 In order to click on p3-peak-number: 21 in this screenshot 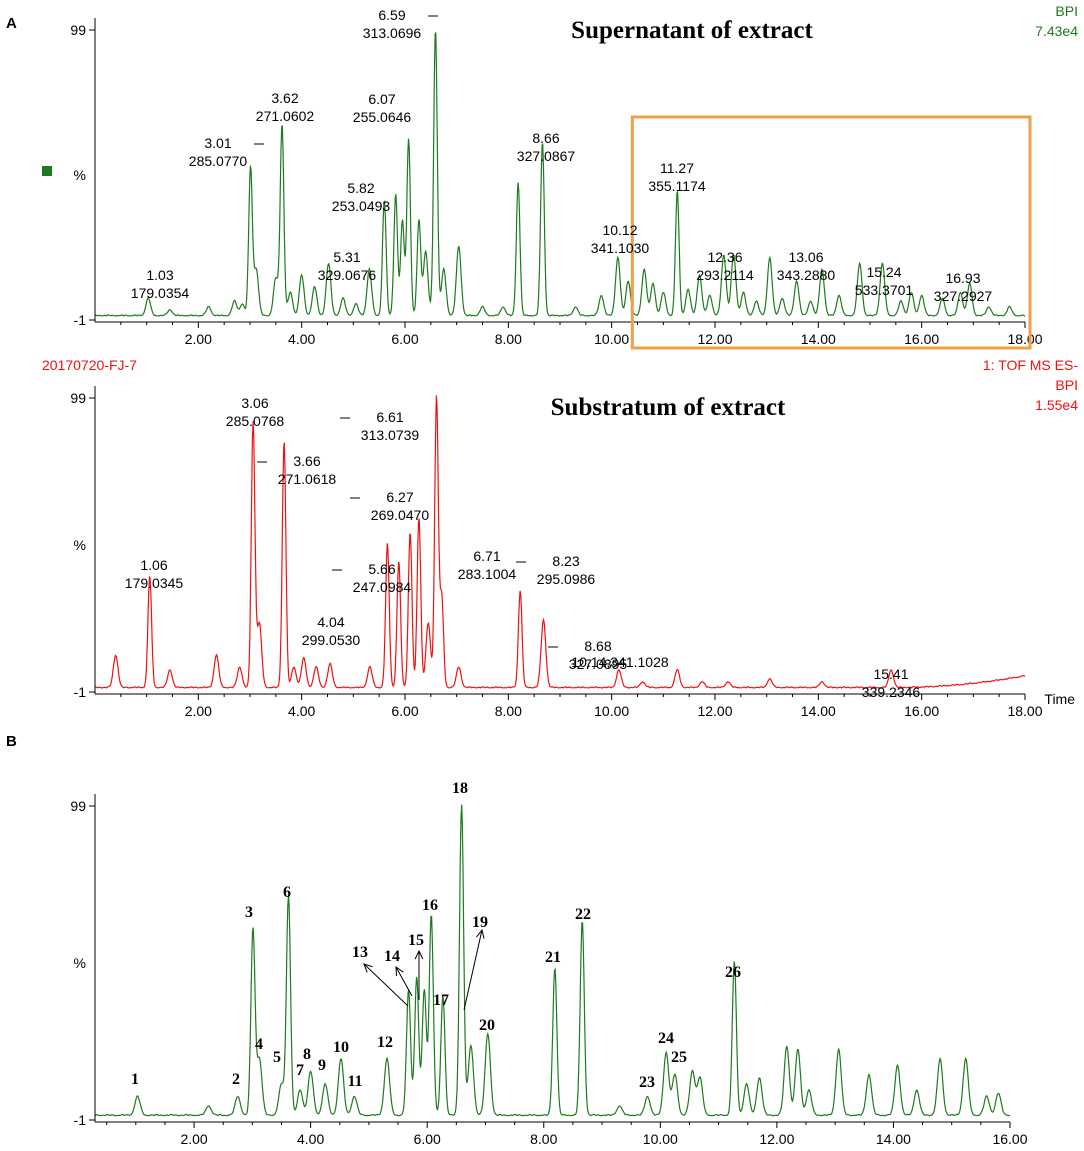, I will do `click(553, 957)`.